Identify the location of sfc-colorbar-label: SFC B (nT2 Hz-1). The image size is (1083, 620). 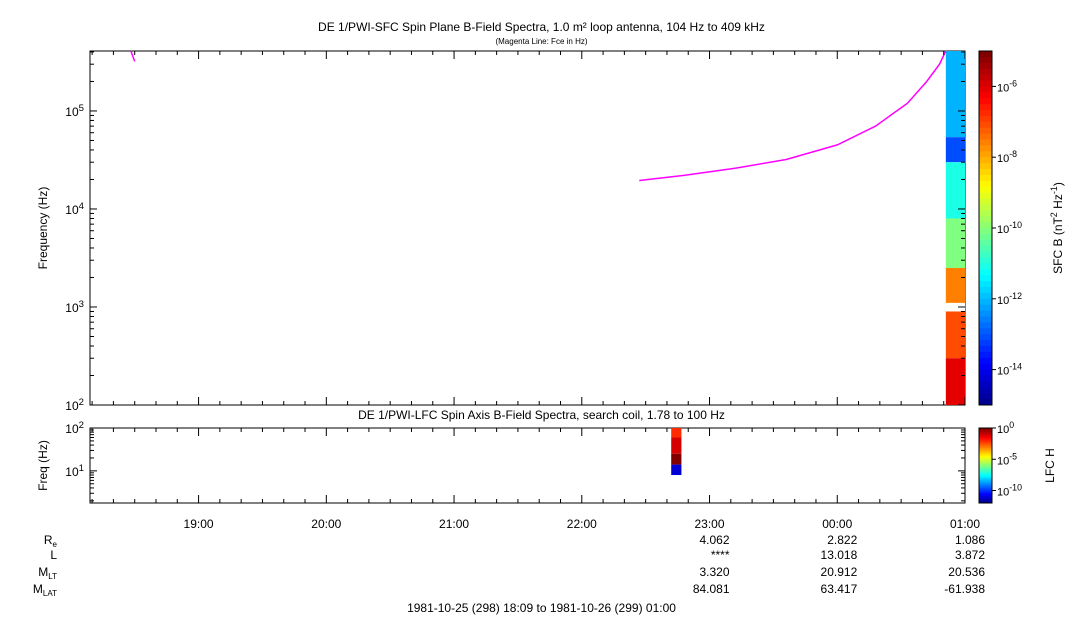
(1057, 228).